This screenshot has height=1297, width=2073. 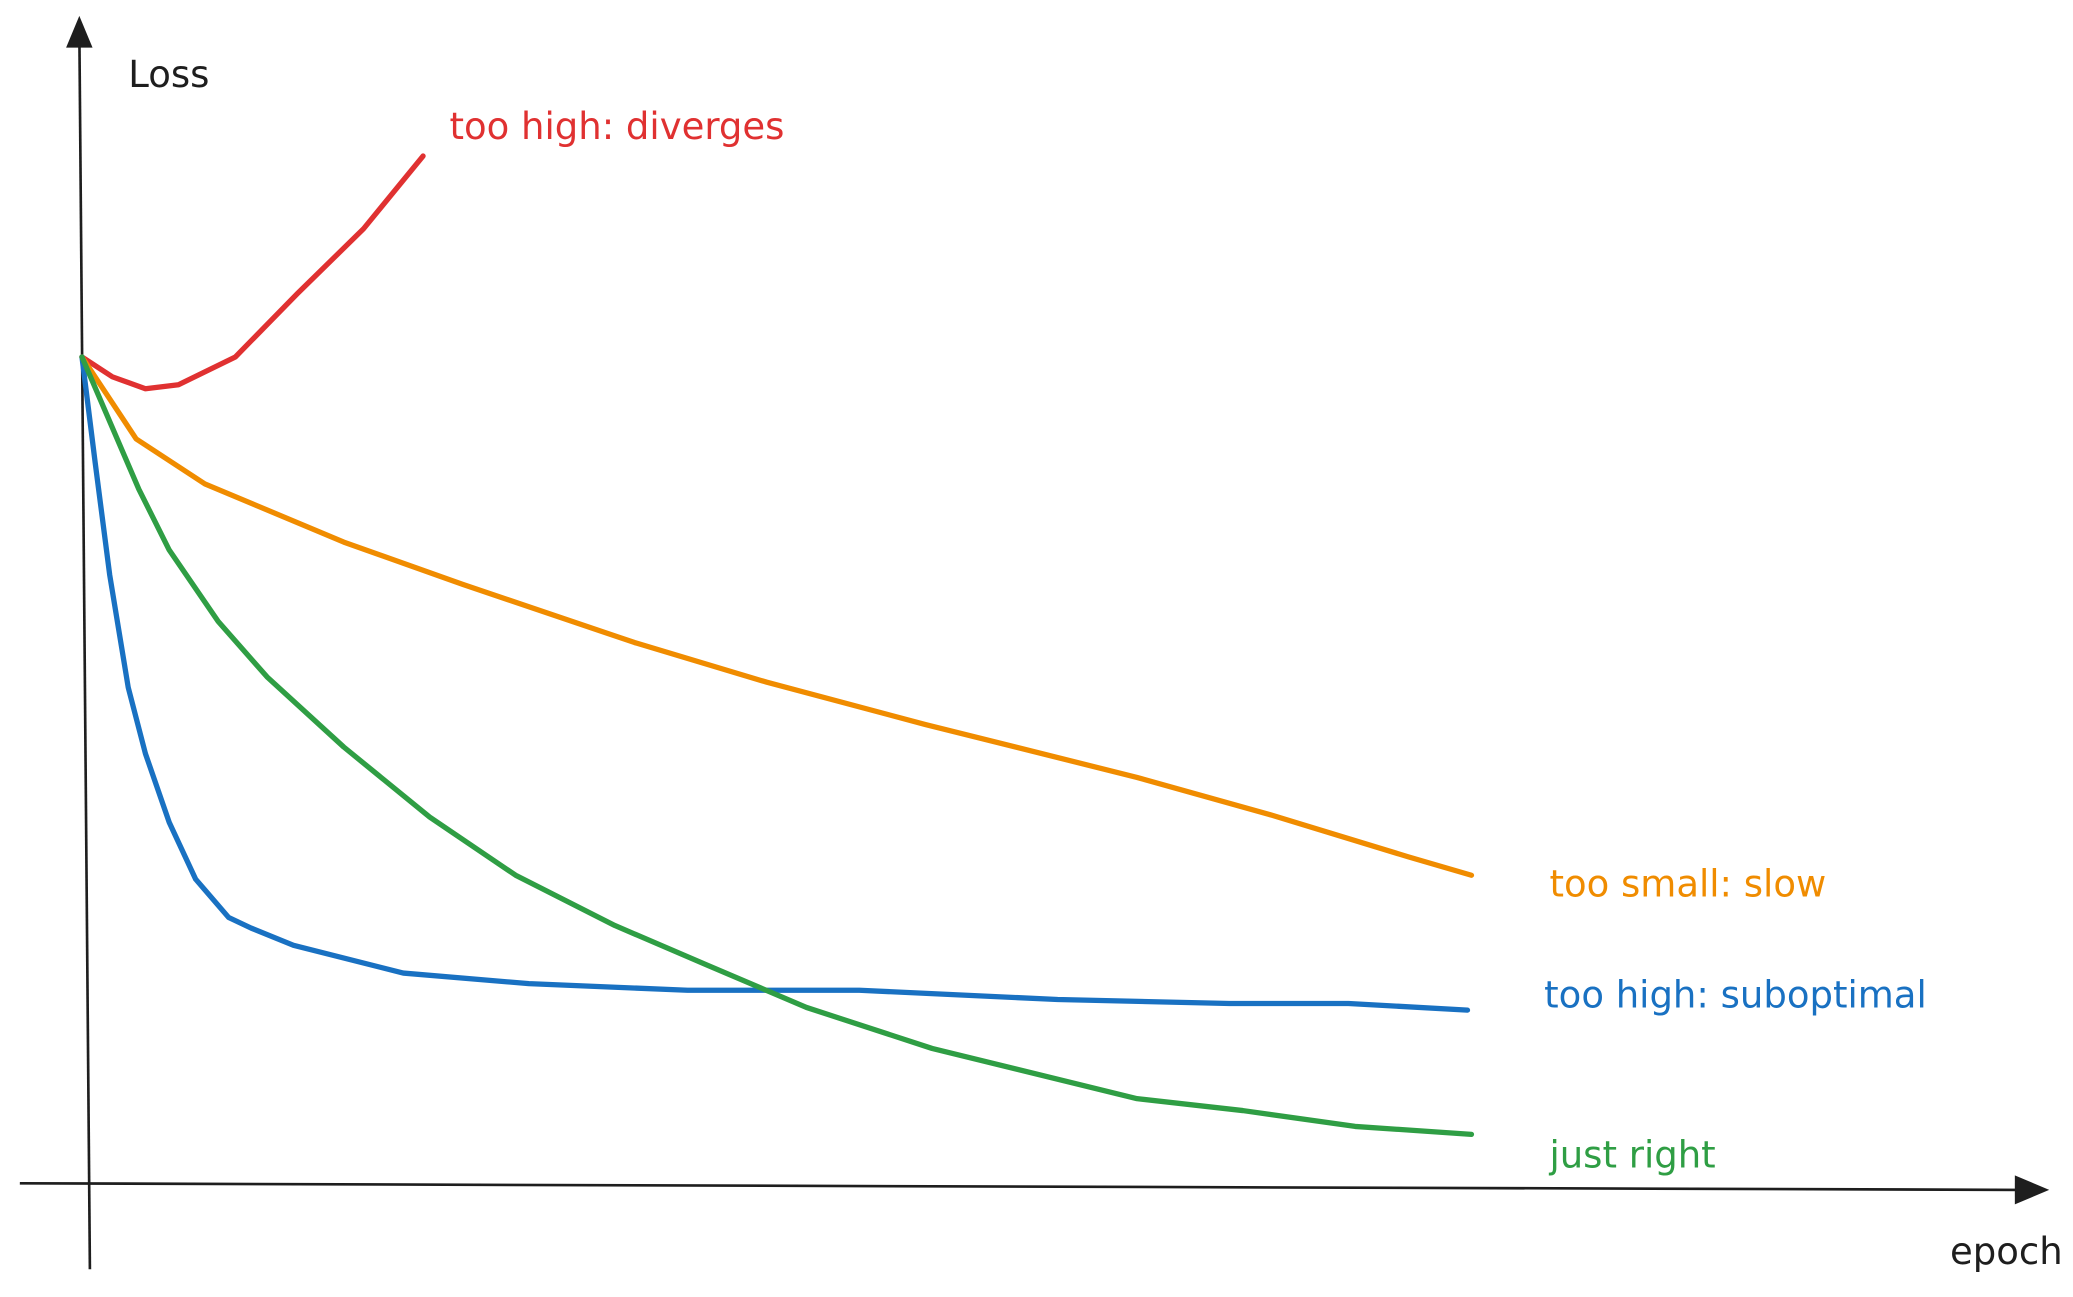 I want to click on series-label: too high: diverges, so click(x=617, y=126).